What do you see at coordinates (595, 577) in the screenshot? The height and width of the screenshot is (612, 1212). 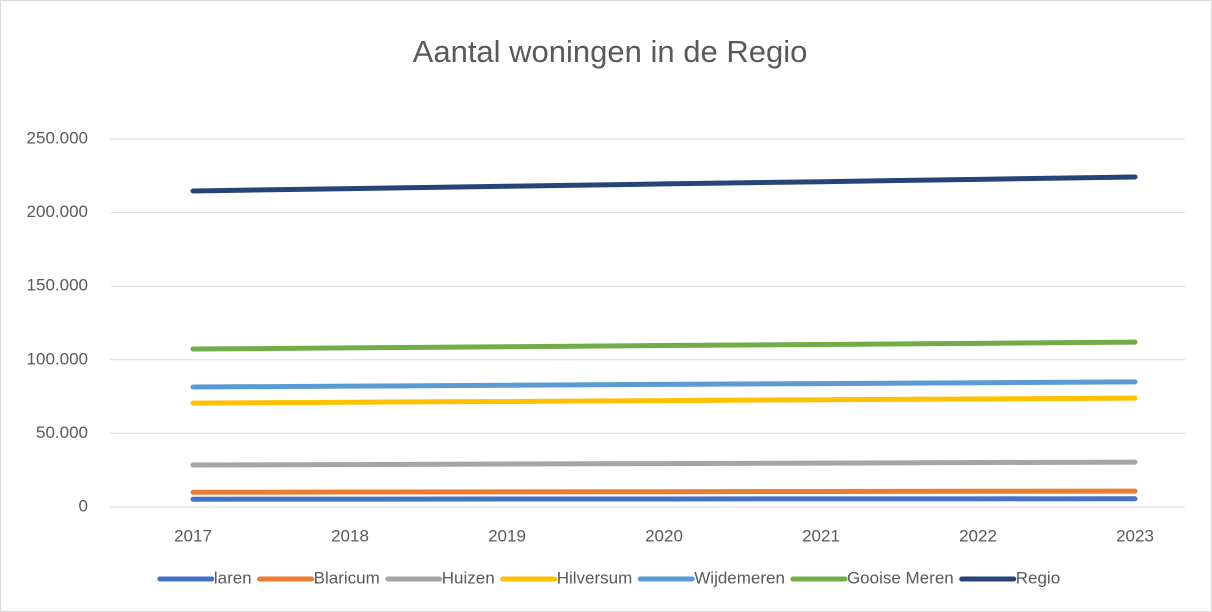 I see `legend-label: Hilversum` at bounding box center [595, 577].